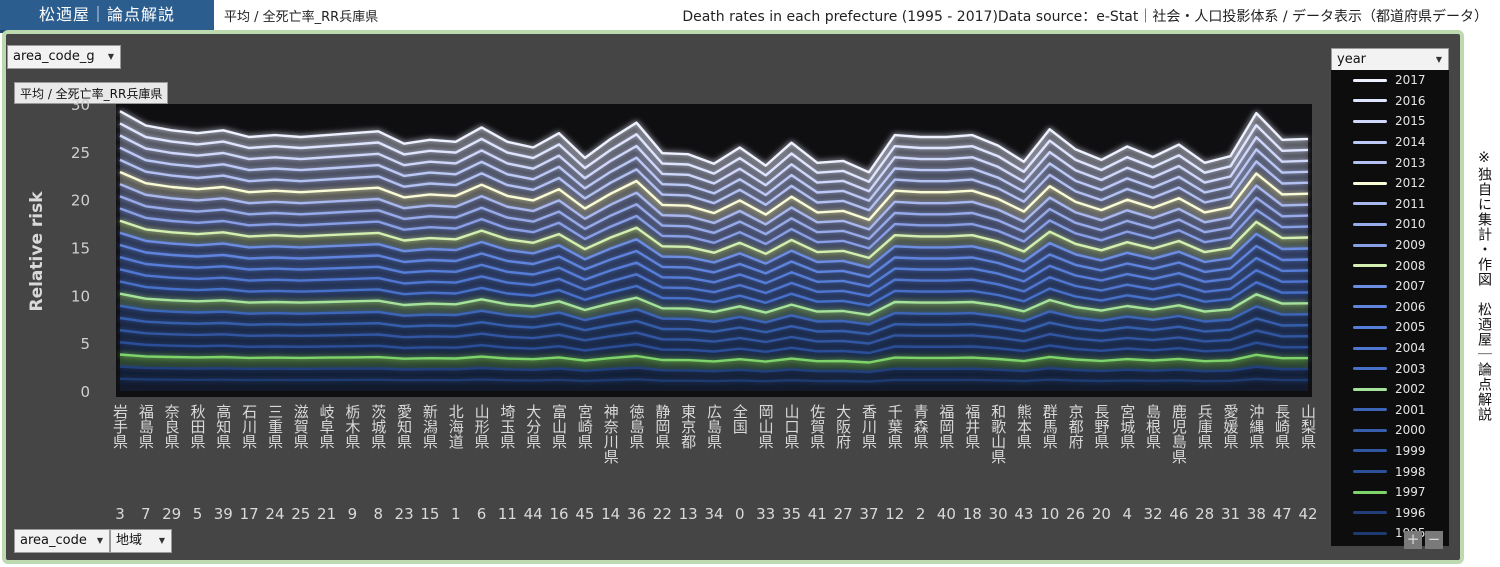  I want to click on legend-item: 2017, so click(1390, 80).